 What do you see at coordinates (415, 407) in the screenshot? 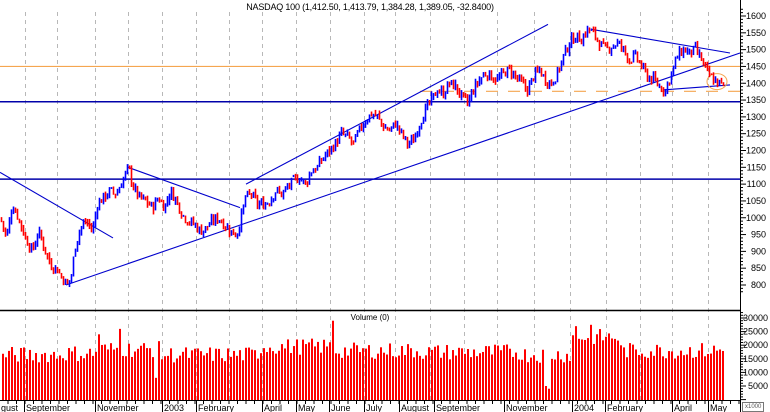
I see `x-tick-label: August` at bounding box center [415, 407].